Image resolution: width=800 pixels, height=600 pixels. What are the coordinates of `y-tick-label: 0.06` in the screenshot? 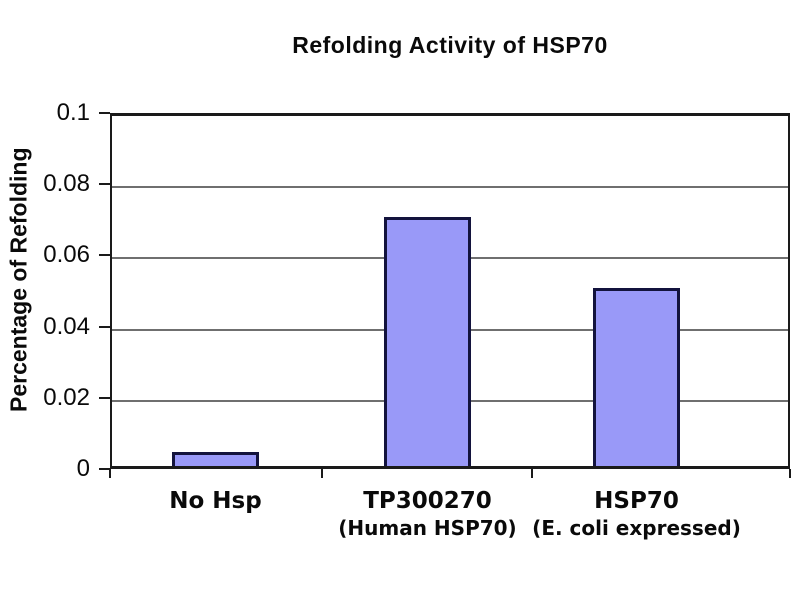 It's located at (66, 255).